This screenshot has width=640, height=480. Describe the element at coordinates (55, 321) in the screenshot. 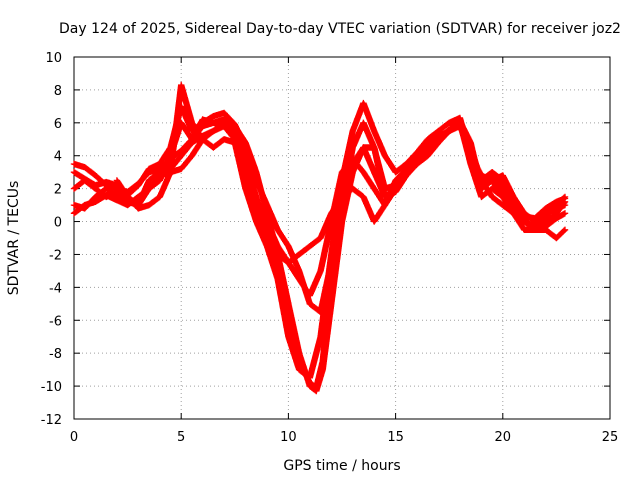

I see `y-tick-label: -6` at that location.